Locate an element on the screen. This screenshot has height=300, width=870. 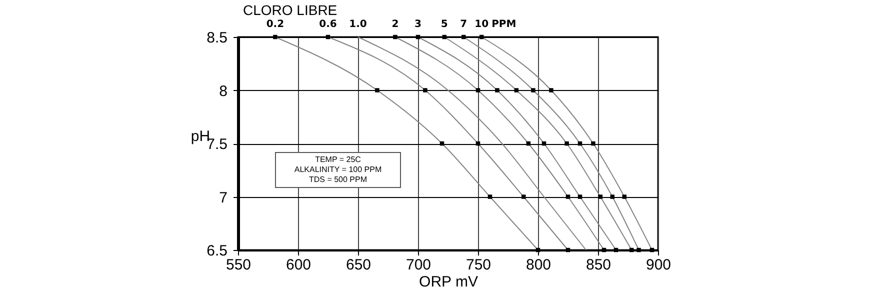
x-tick-label: 750 is located at coordinates (479, 265).